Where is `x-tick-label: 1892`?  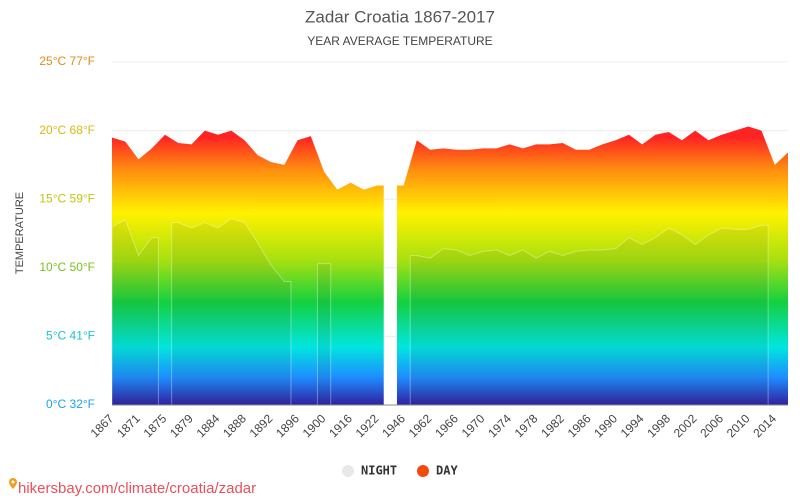 x-tick-label: 1892 is located at coordinates (261, 425).